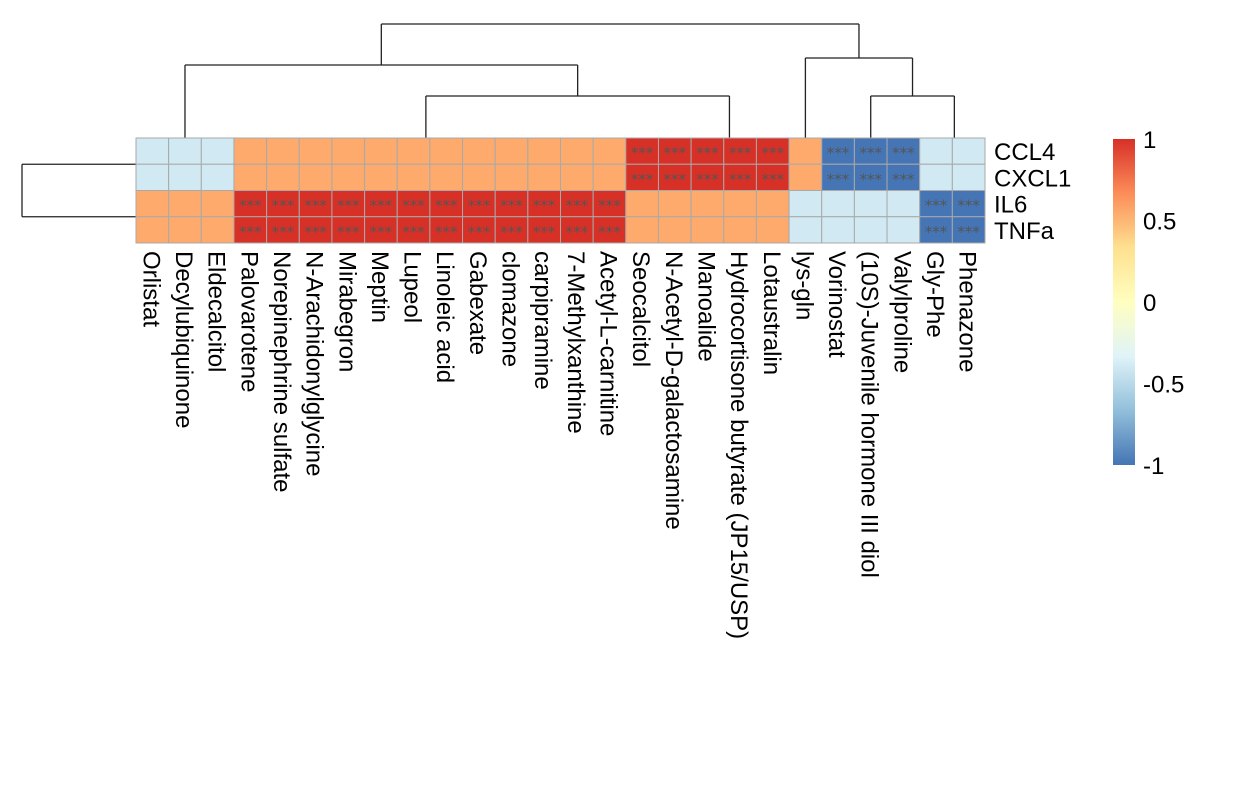 This screenshot has height=798, width=1246. Describe the element at coordinates (869, 414) in the screenshot. I see `column-label: (10S)-Juvenile hormone III diol` at that location.